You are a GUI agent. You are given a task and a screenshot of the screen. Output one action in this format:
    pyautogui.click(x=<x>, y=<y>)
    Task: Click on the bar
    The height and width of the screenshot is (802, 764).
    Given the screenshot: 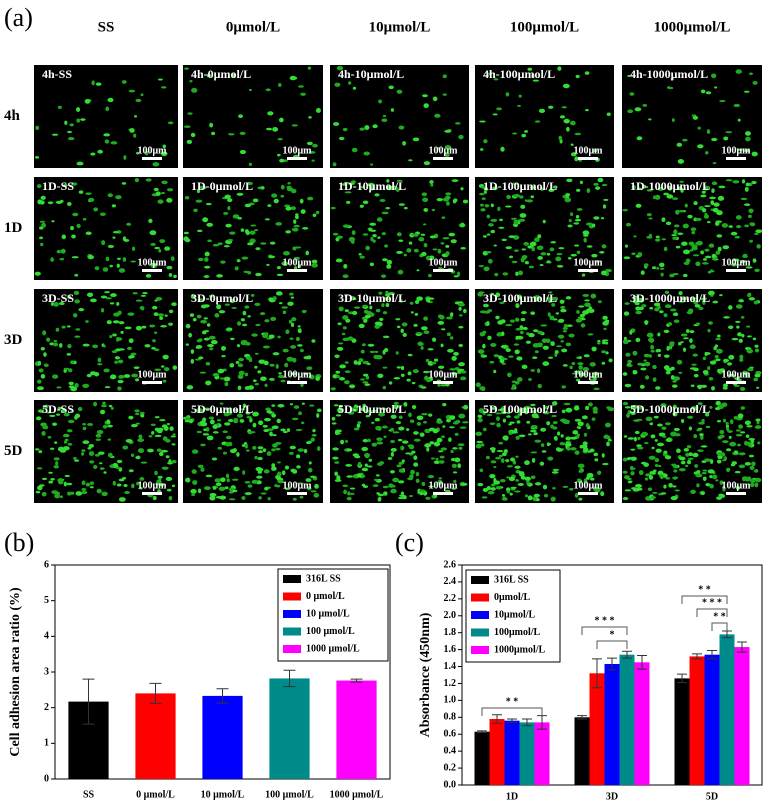 What is the action you would take?
    pyautogui.click(x=289, y=728)
    